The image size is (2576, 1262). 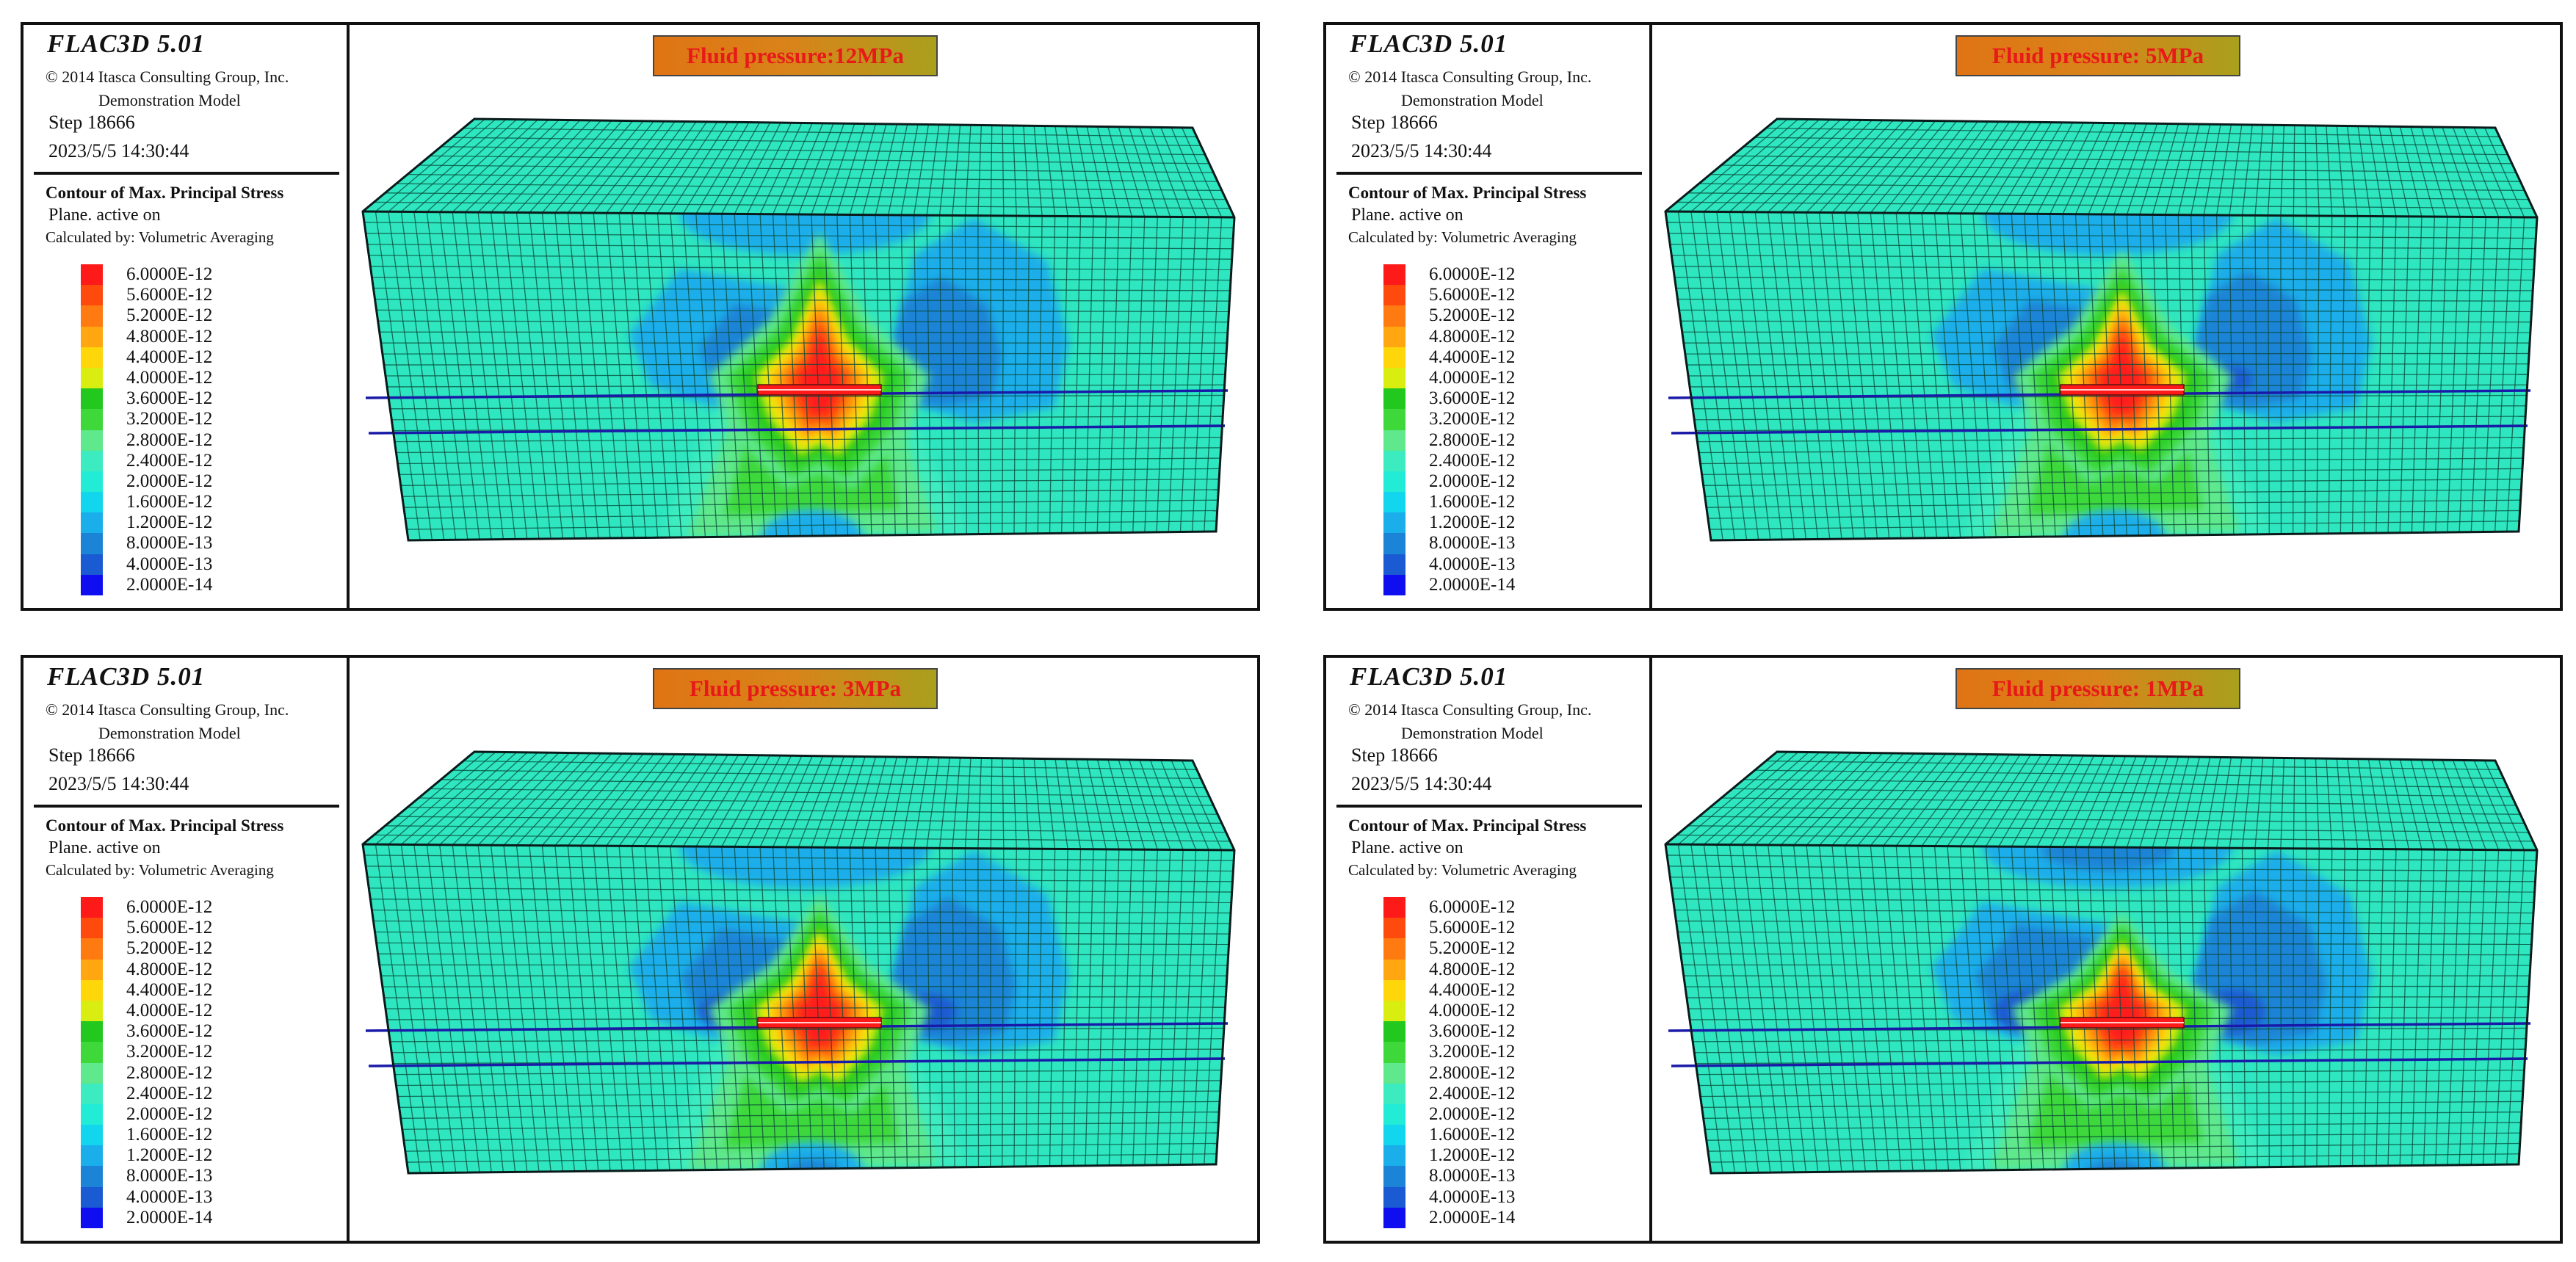 What do you see at coordinates (1472, 100) in the screenshot?
I see `model-name: Demonstration Model` at bounding box center [1472, 100].